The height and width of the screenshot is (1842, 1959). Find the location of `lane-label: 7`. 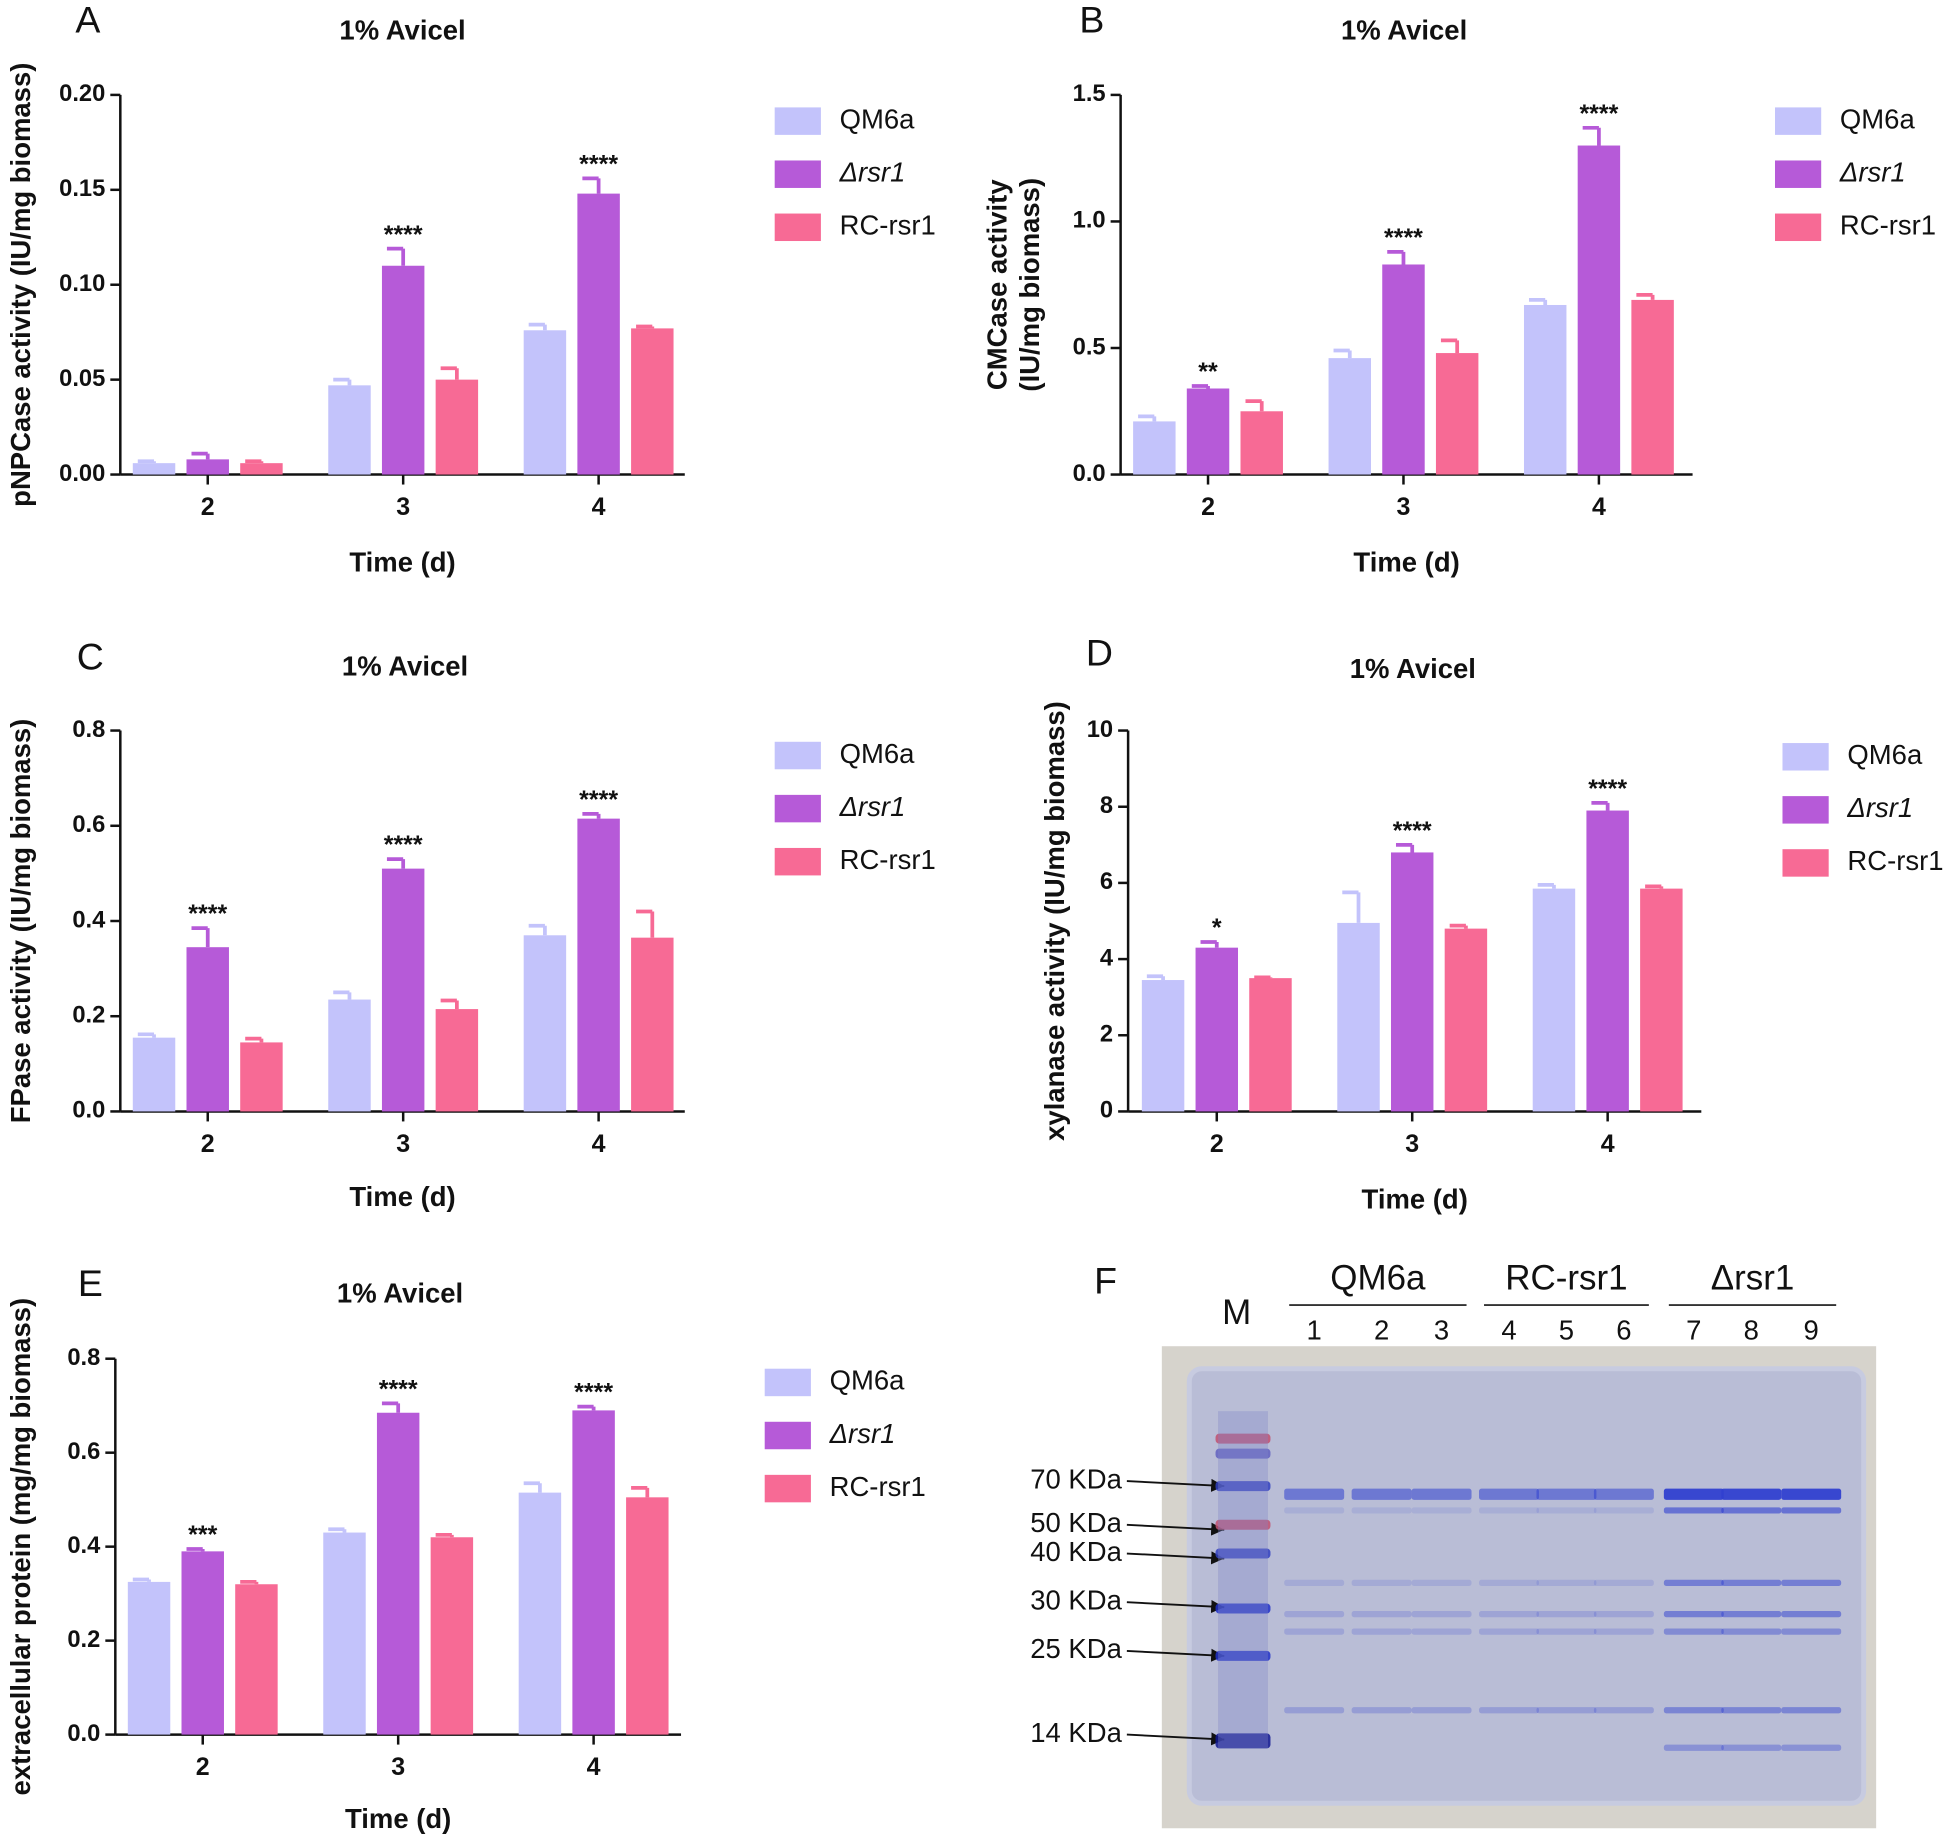

lane-label: 7 is located at coordinates (1693, 1330).